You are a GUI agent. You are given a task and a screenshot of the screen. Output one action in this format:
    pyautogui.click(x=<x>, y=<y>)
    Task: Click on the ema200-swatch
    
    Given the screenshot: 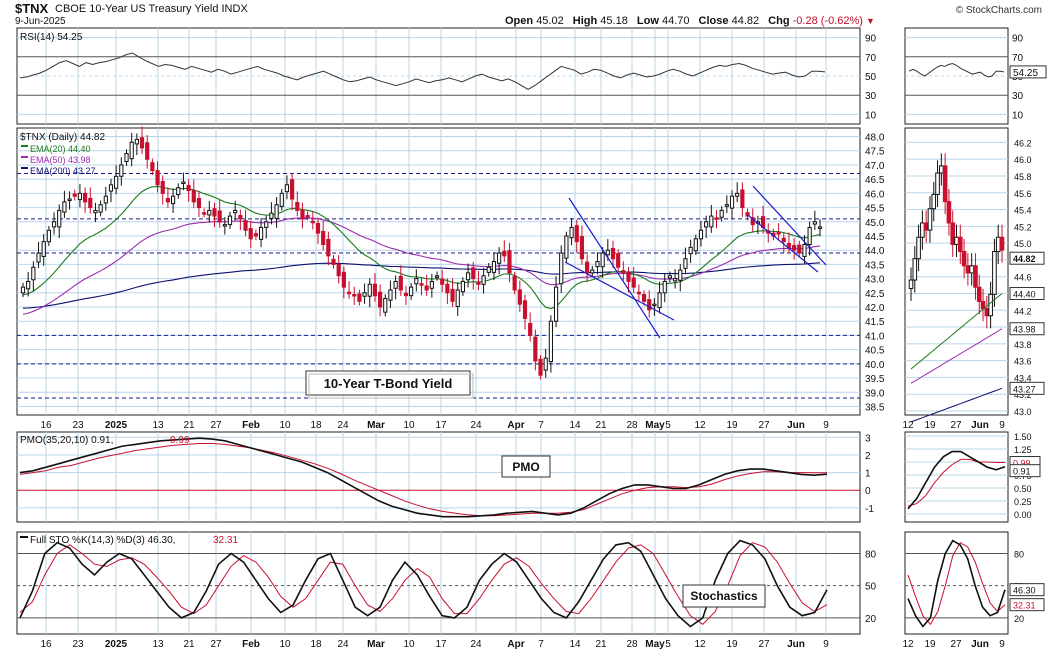 What is the action you would take?
    pyautogui.click(x=24, y=168)
    